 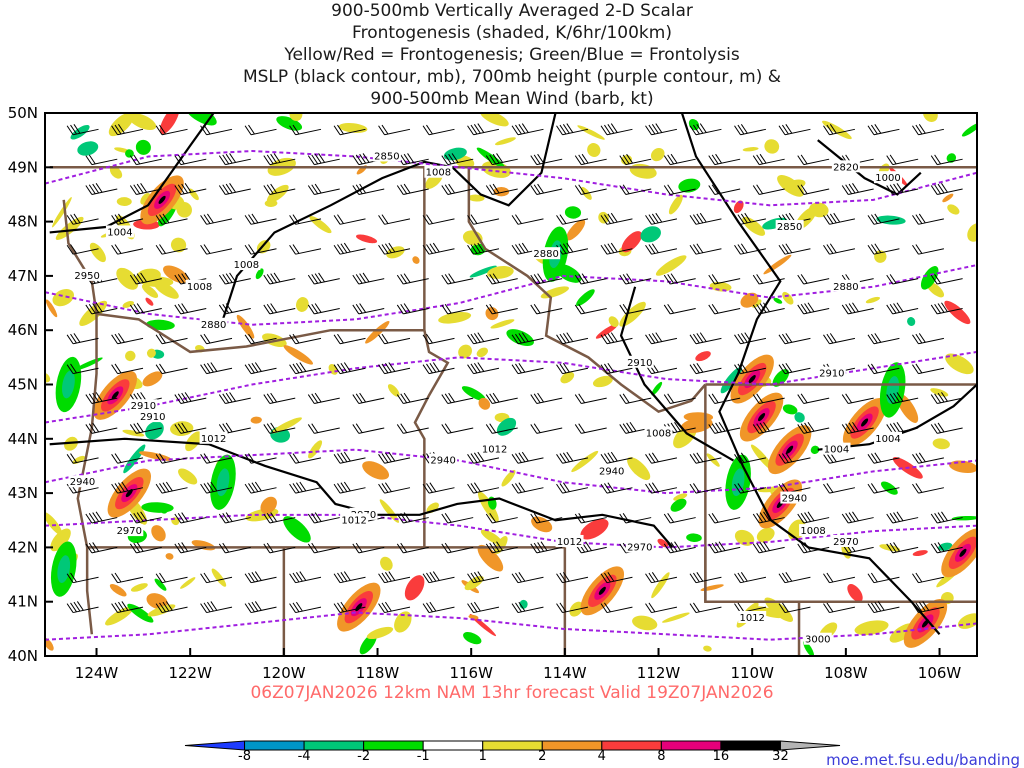 What do you see at coordinates (923, 759) in the screenshot?
I see `source-url: moe.met.fsu.edu/banding` at bounding box center [923, 759].